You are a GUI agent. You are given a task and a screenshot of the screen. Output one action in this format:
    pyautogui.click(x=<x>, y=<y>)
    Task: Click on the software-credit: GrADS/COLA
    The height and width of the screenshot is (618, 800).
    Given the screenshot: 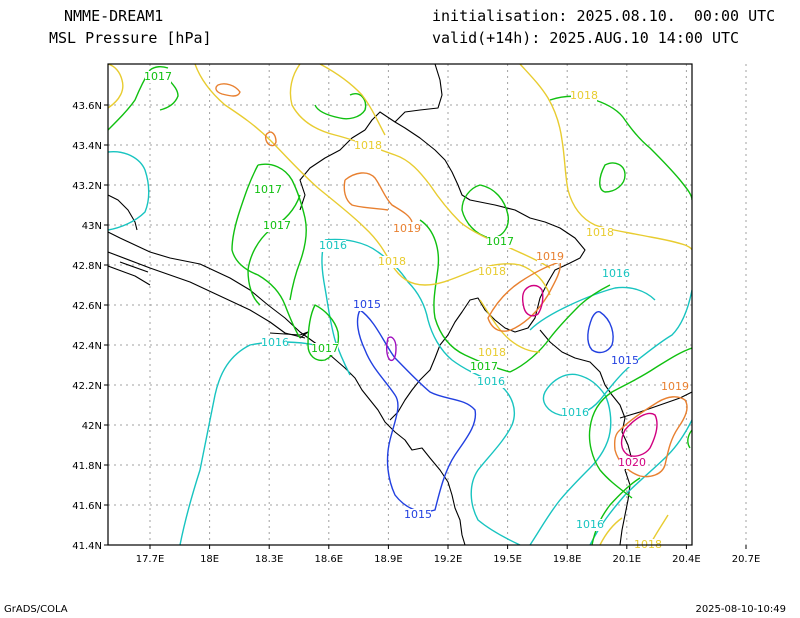 What is the action you would take?
    pyautogui.click(x=36, y=609)
    